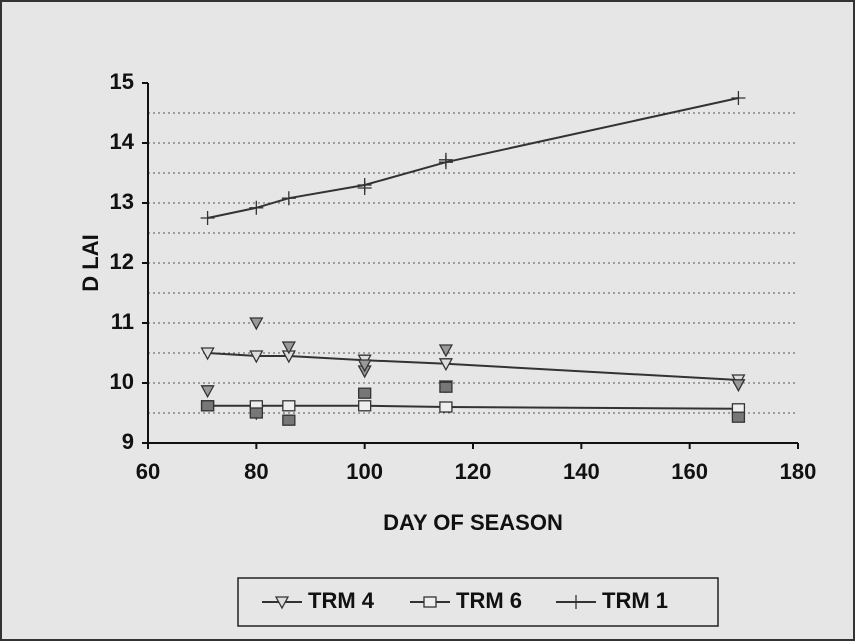  Describe the element at coordinates (364, 471) in the screenshot. I see `x-tick-label: 100` at that location.